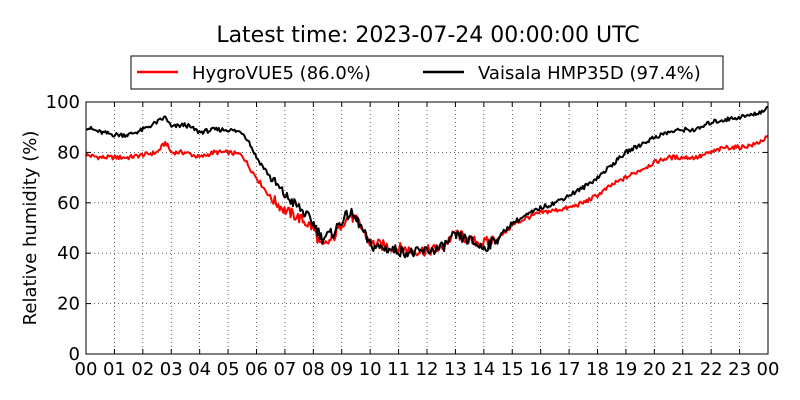  I want to click on x-tick-label: 16, so click(540, 369).